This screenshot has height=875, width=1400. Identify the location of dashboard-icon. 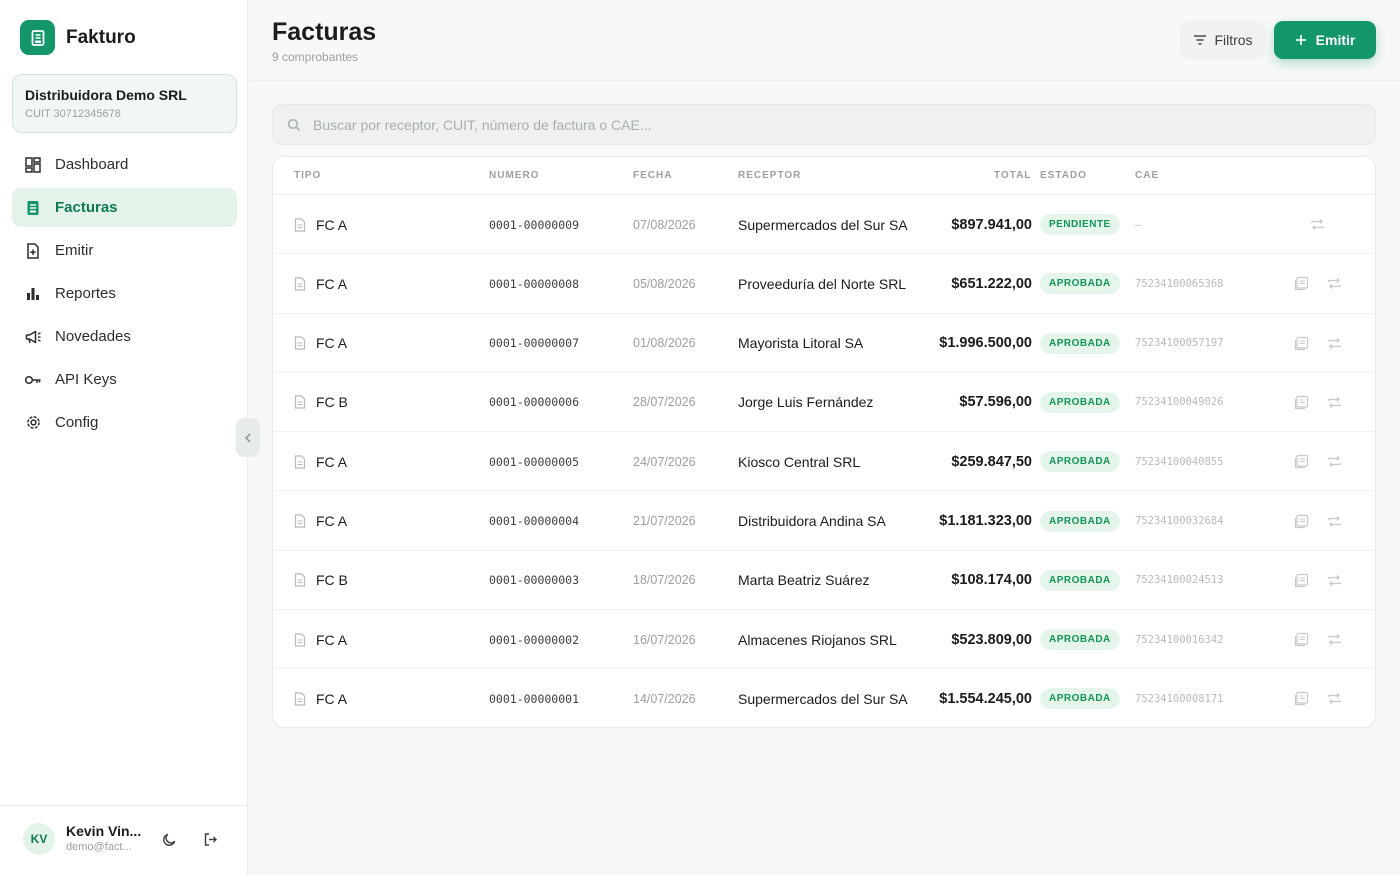
(33, 165).